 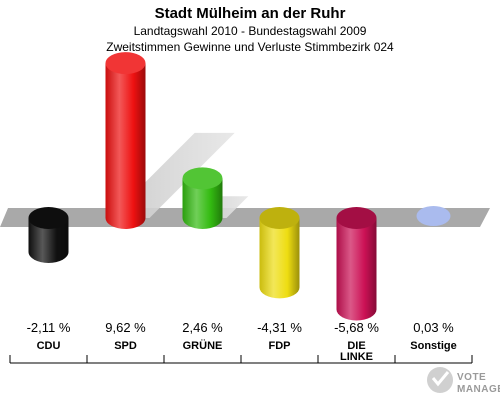 I want to click on vote-manager-logo: VOTE MANAGER, so click(x=463, y=381).